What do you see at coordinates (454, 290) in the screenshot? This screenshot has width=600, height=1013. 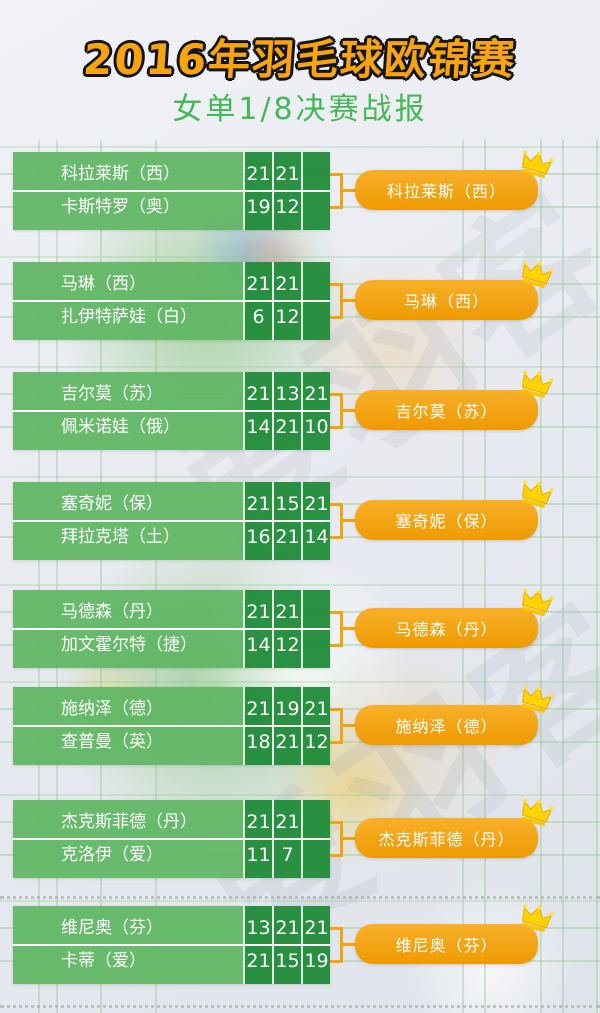 I see `winner-box: 马琳（西）` at bounding box center [454, 290].